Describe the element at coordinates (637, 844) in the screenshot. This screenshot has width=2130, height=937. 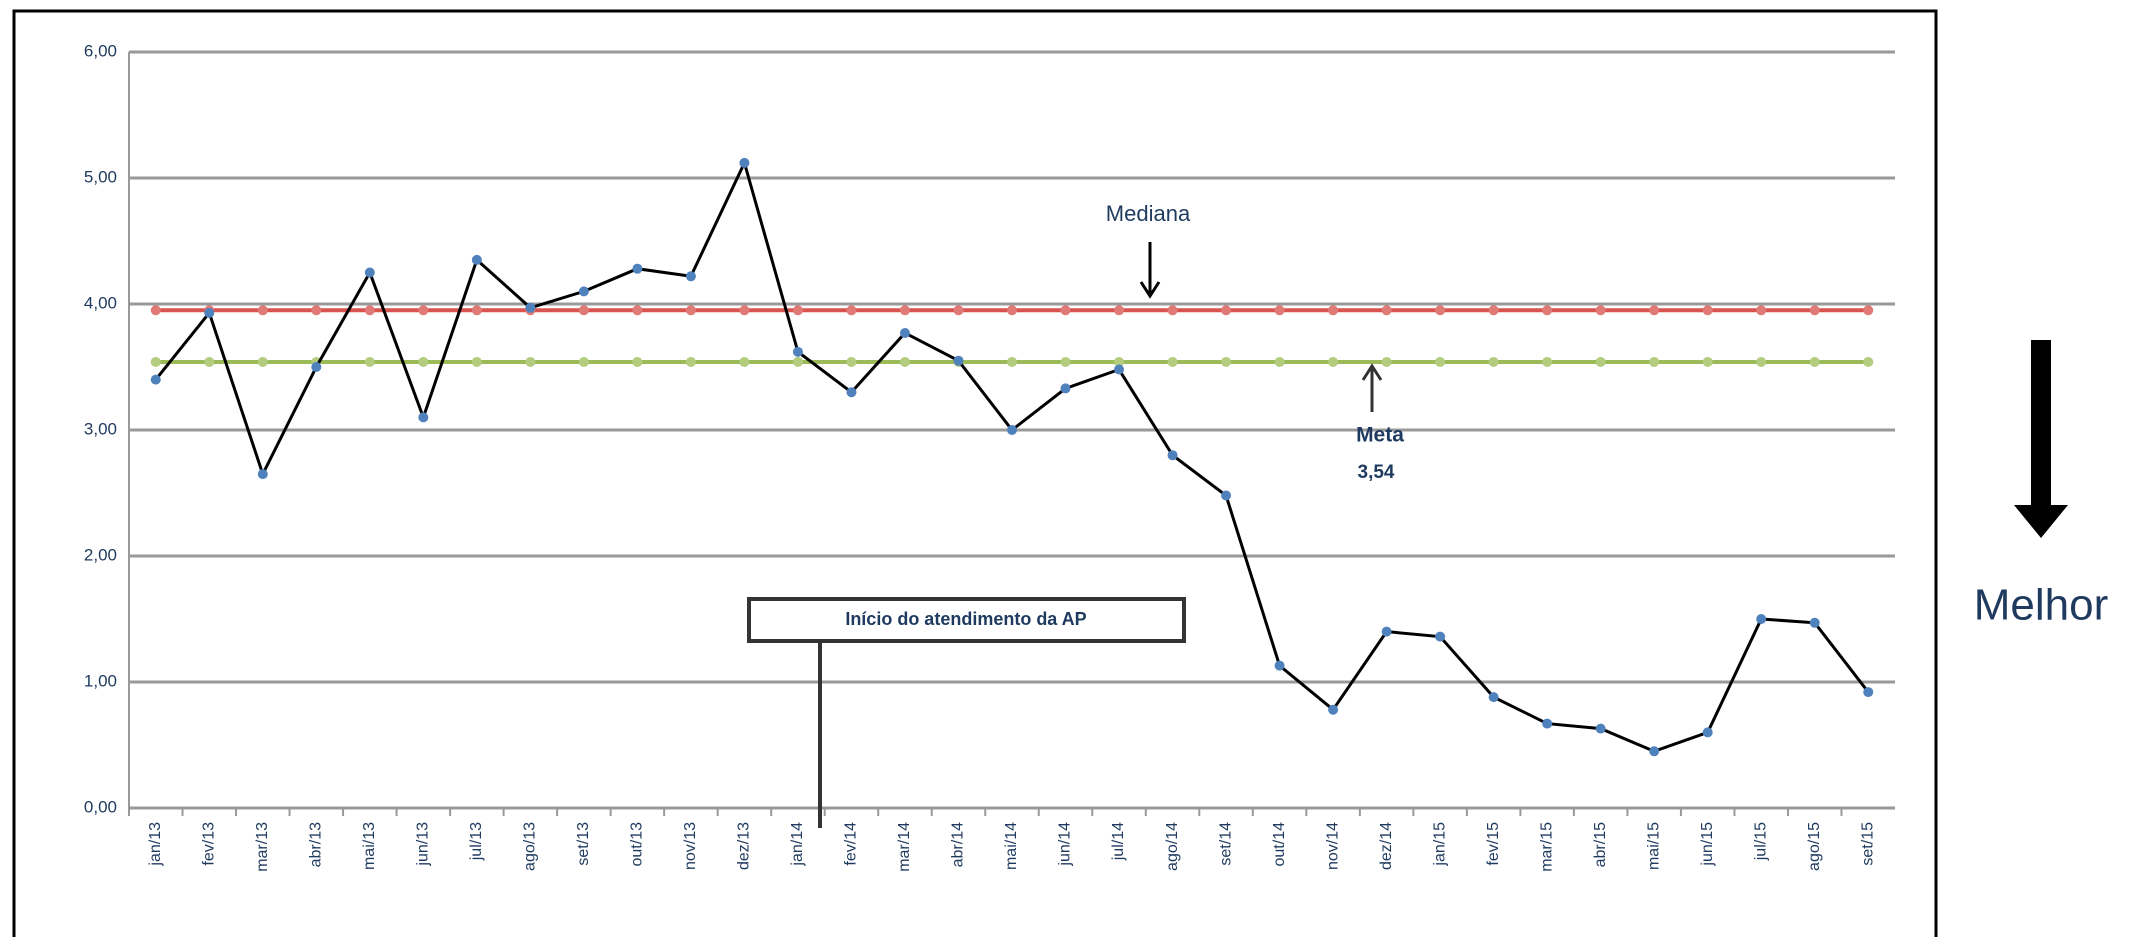
I see `x-tick-label: out/13` at that location.